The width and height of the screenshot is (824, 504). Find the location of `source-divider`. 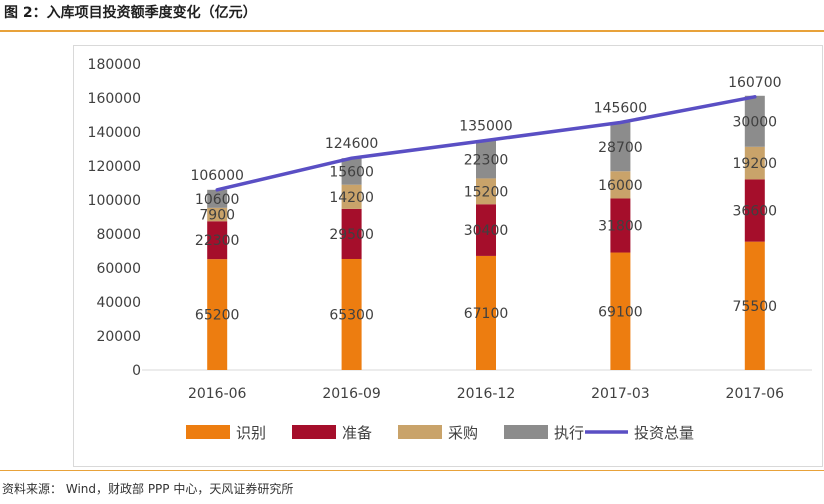

source-divider is located at coordinates (412, 470).